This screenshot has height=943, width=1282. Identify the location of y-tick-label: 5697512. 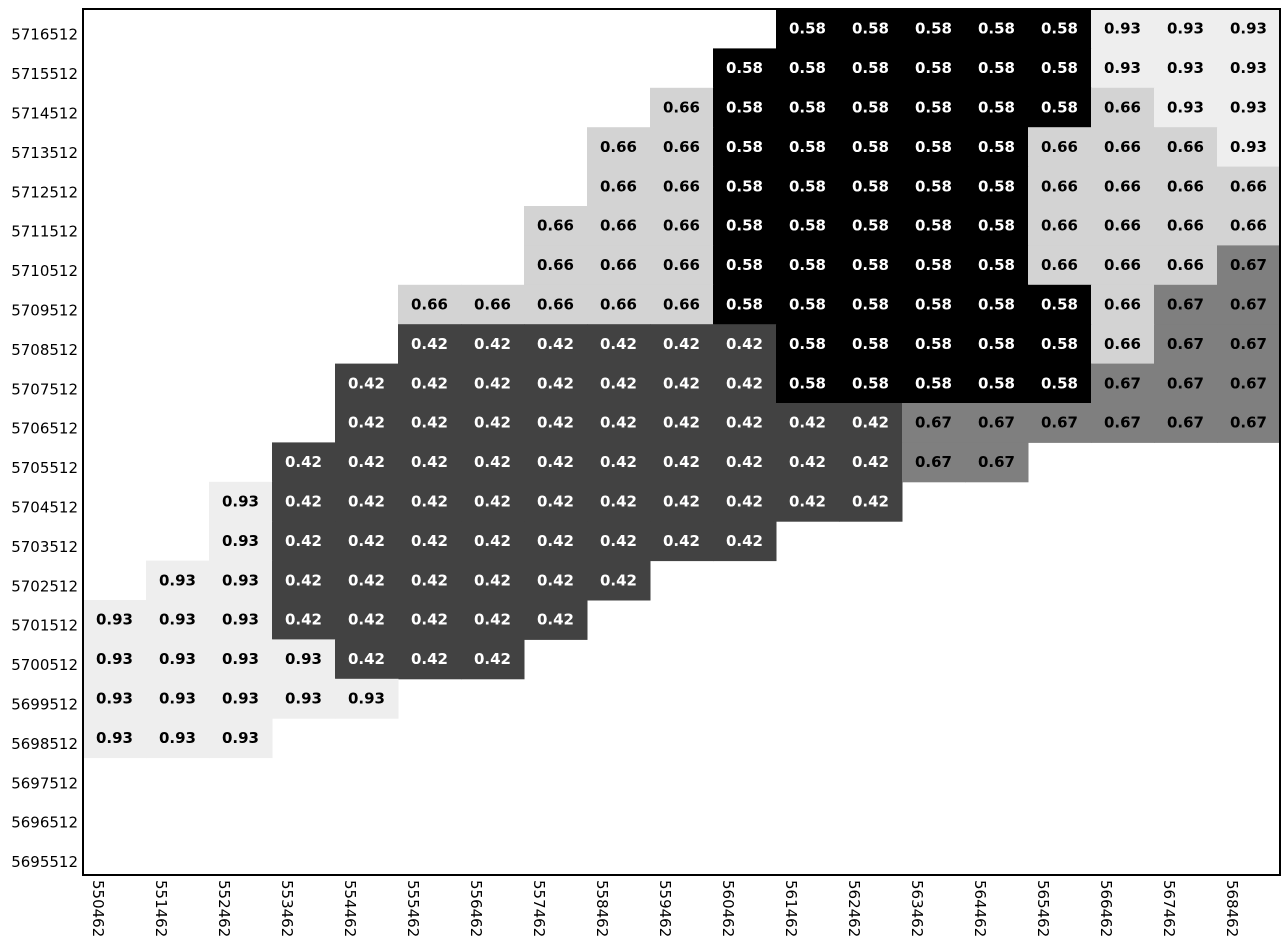
(44, 783).